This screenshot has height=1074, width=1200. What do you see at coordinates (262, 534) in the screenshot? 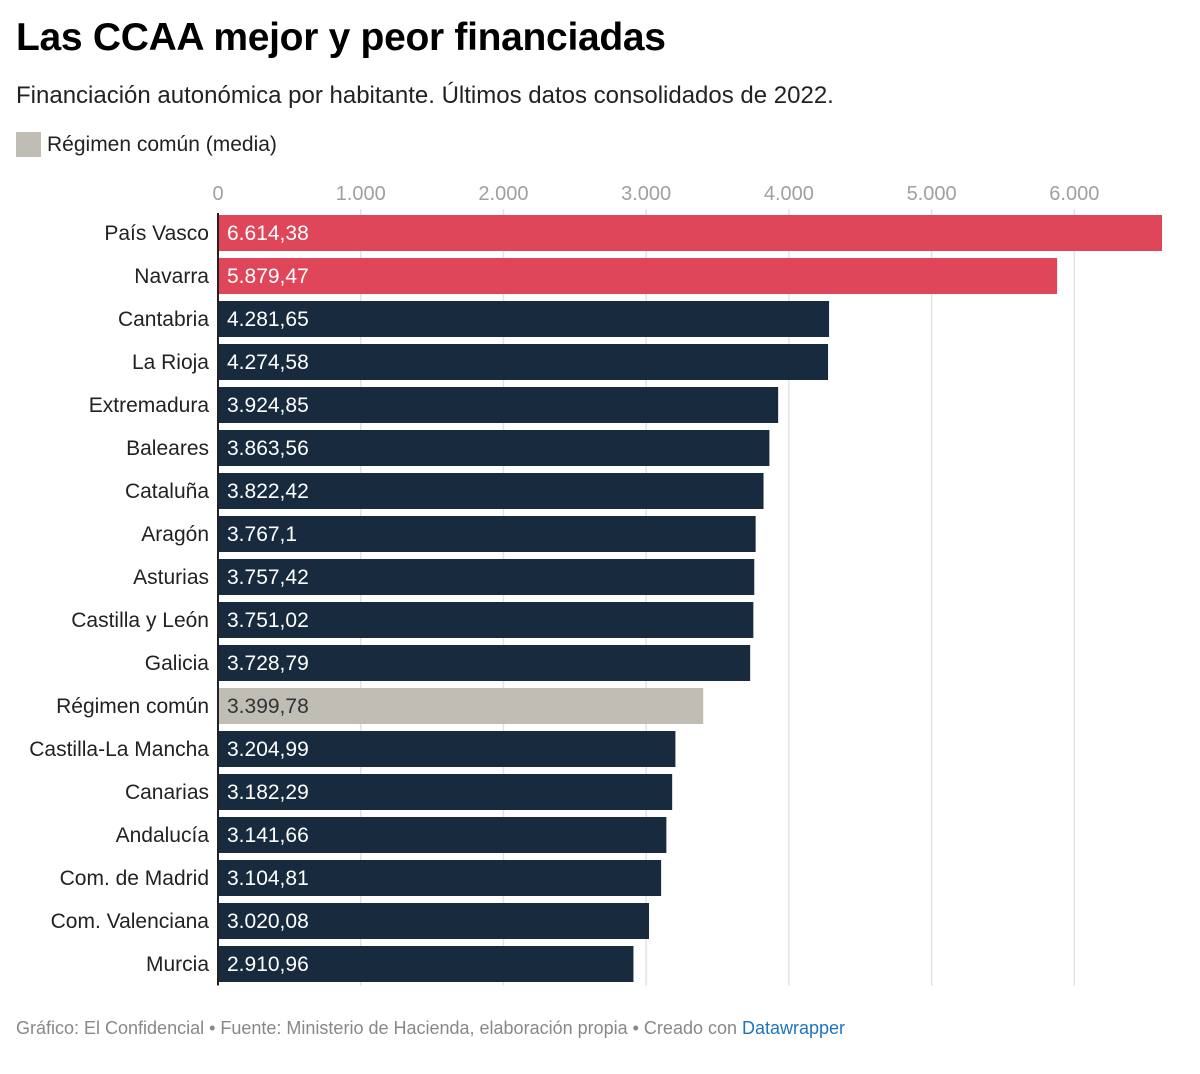
I see `value-label: 3.767,1` at bounding box center [262, 534].